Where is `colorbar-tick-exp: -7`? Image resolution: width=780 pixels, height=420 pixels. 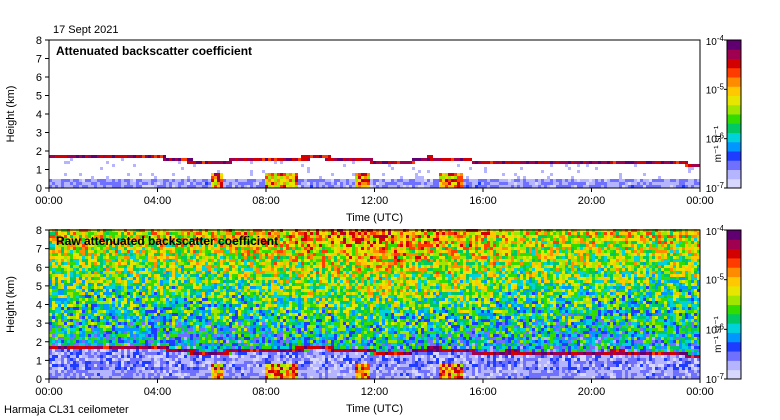 colorbar-tick-exp: -7 is located at coordinates (721, 185).